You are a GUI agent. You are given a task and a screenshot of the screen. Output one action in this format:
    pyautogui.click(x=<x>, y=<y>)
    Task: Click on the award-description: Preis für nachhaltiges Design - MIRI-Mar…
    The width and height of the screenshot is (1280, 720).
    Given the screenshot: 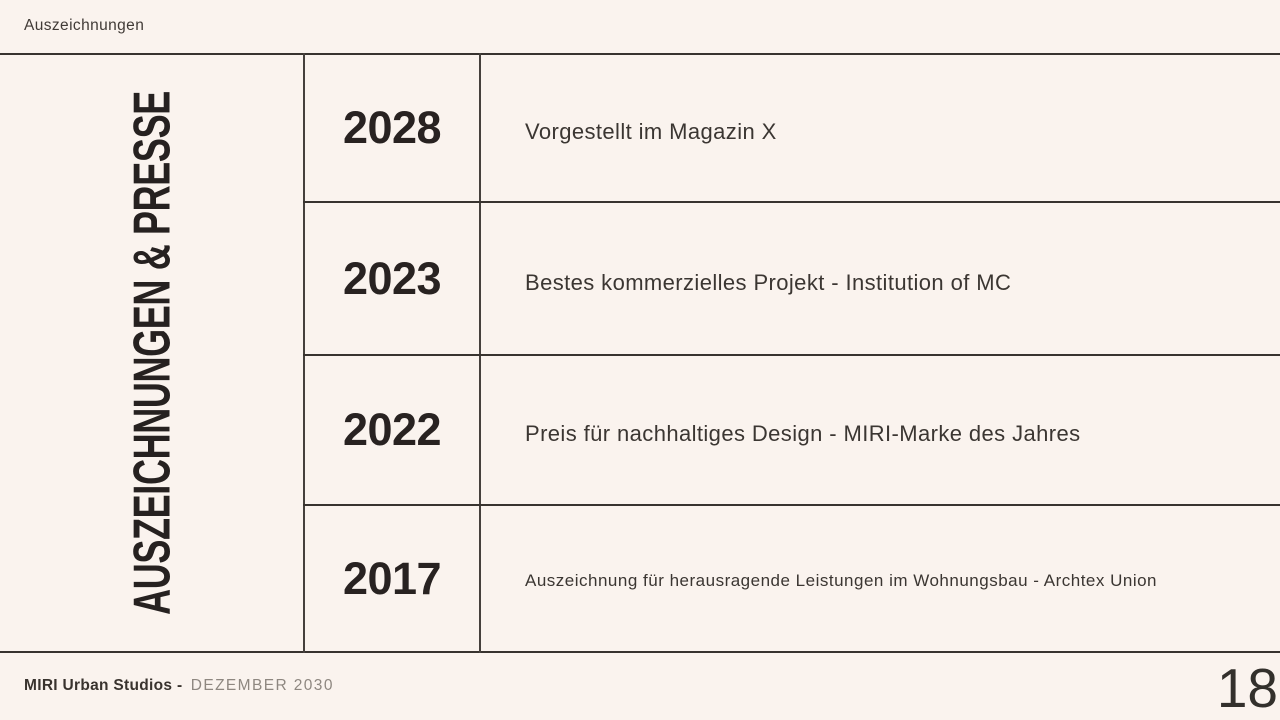 What is the action you would take?
    pyautogui.click(x=803, y=433)
    